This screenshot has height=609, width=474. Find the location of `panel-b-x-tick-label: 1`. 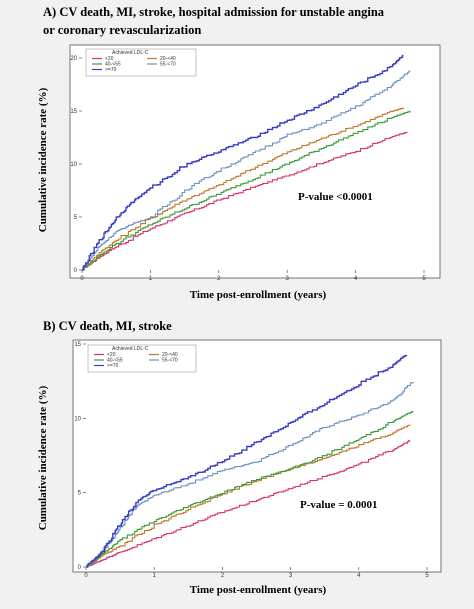

panel-b-x-tick-label: 1 is located at coordinates (155, 576).